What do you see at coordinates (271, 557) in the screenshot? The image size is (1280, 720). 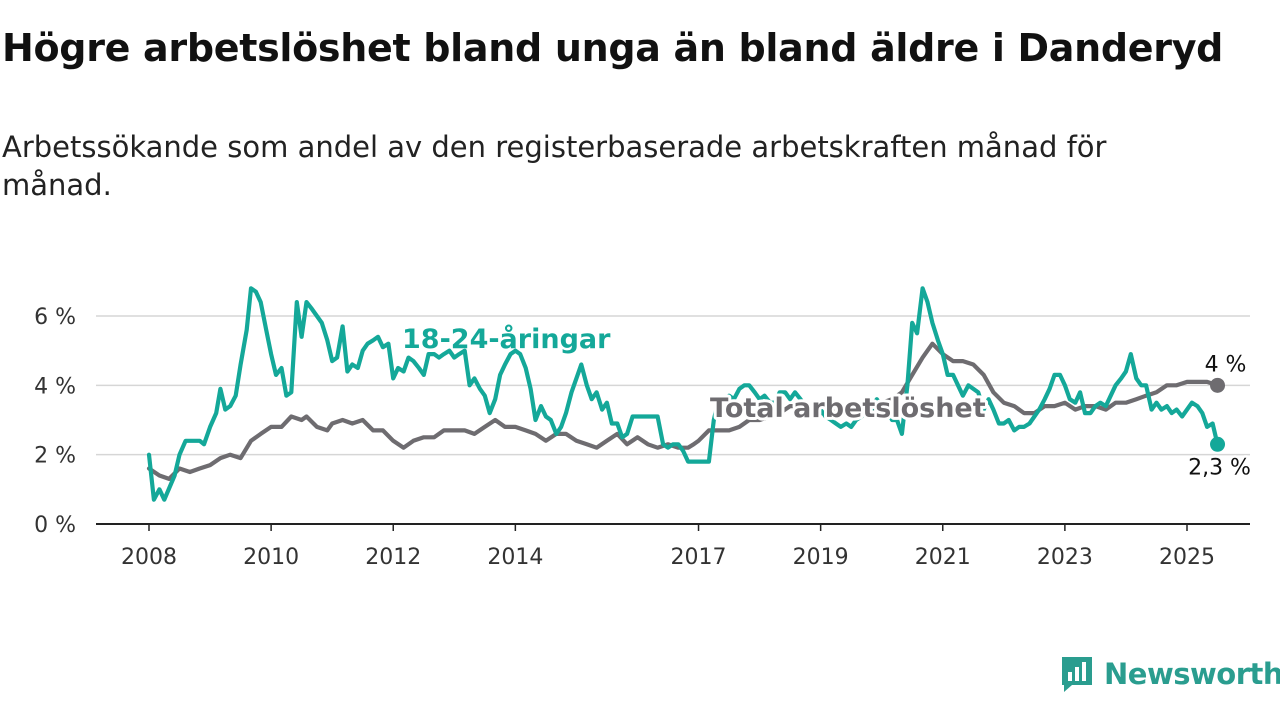 I see `x-tick-label: 2010` at bounding box center [271, 557].